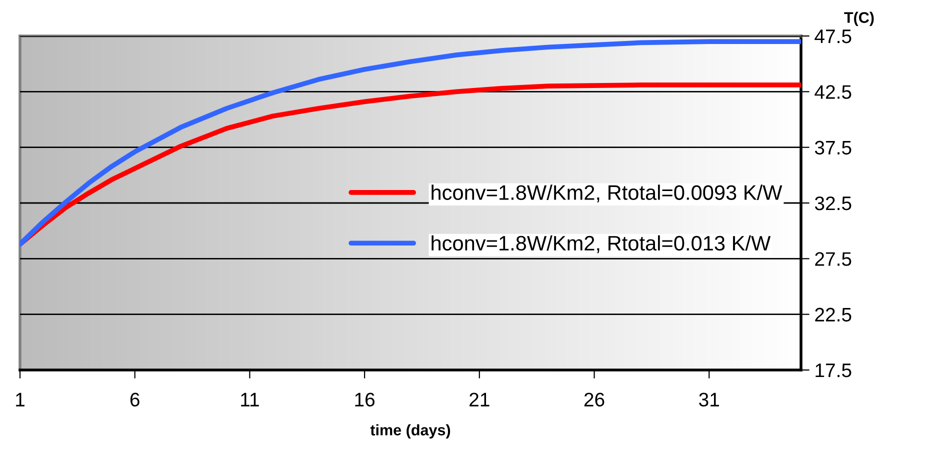 This screenshot has width=934, height=458. I want to click on legend-label: hconv=1.8W/Km2, Rtotal=0.0093 K/W, so click(607, 193).